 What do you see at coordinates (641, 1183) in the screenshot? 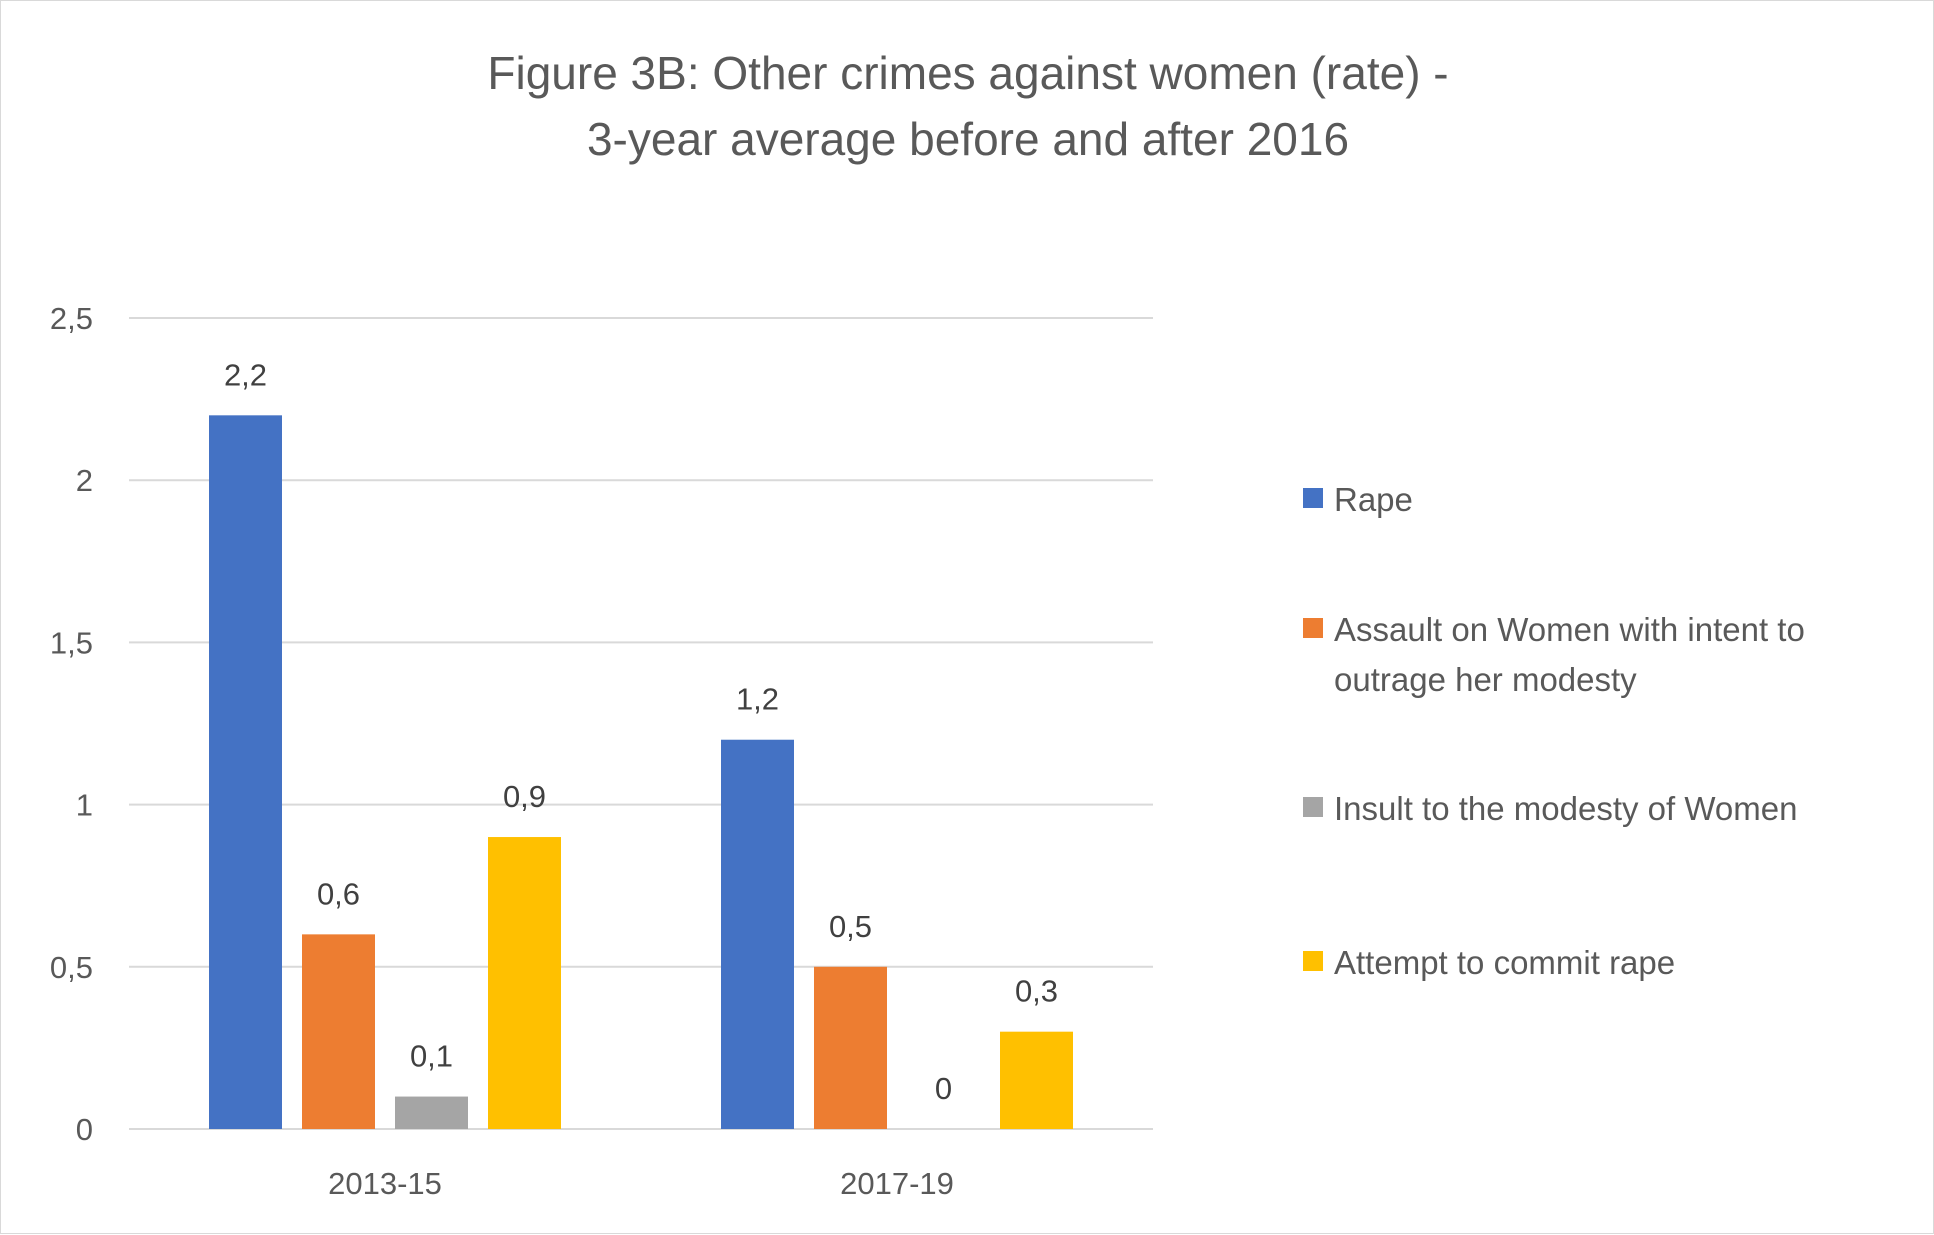
I see `x-axis-categories: 2013-15 2017-19` at bounding box center [641, 1183].